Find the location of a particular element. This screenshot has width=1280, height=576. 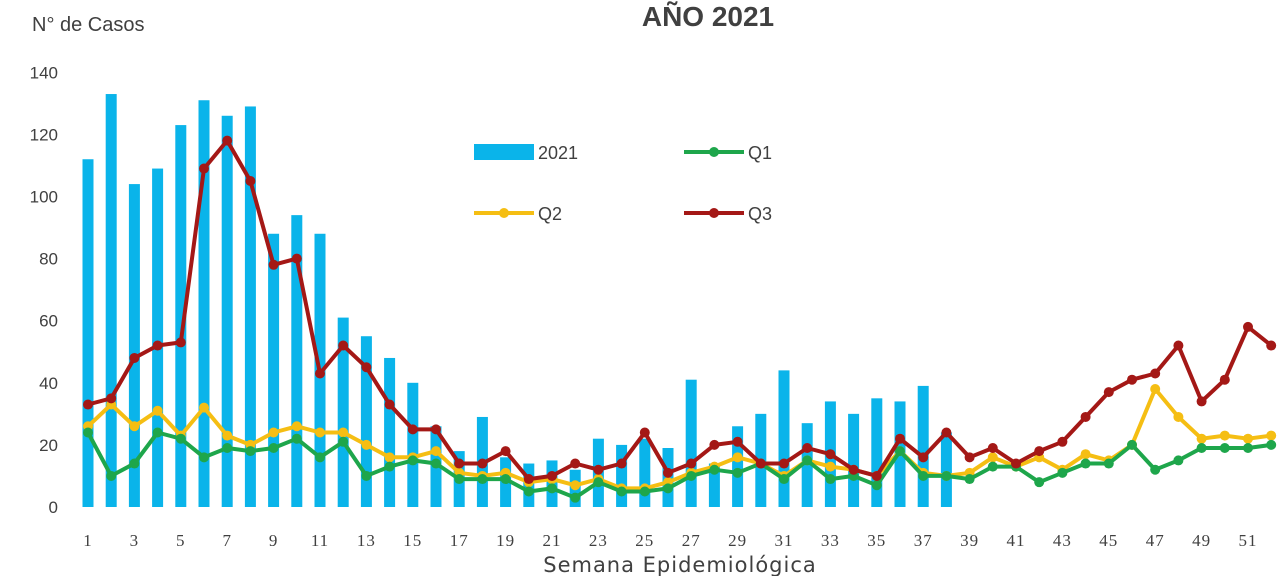

legend: 2021 Q1 Q2 Q3 is located at coordinates (623, 183).